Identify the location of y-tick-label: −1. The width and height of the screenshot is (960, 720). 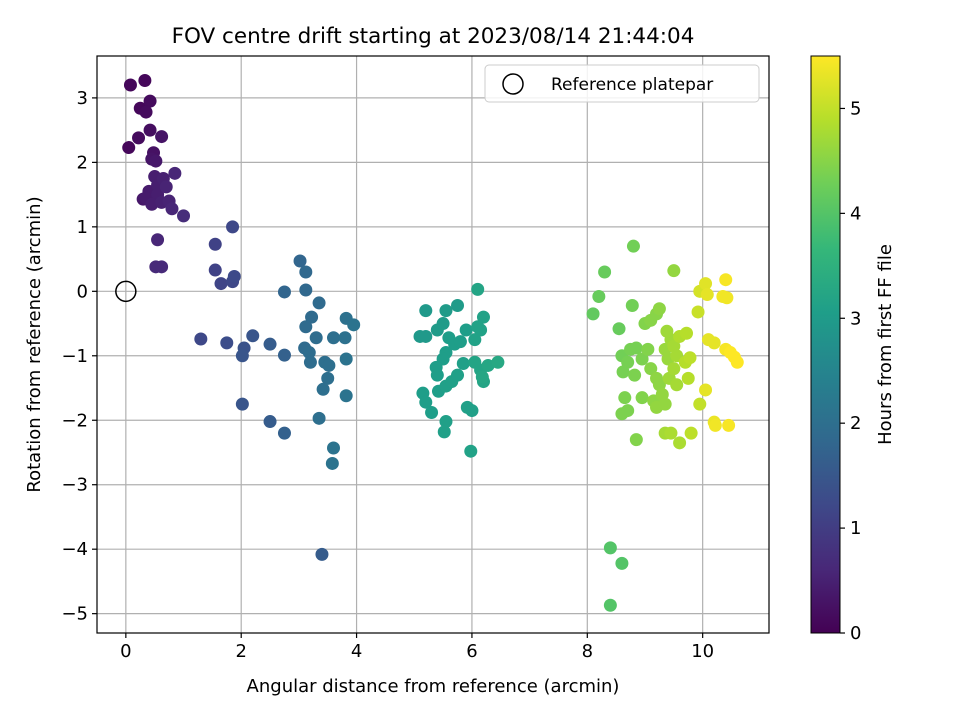
(74, 356).